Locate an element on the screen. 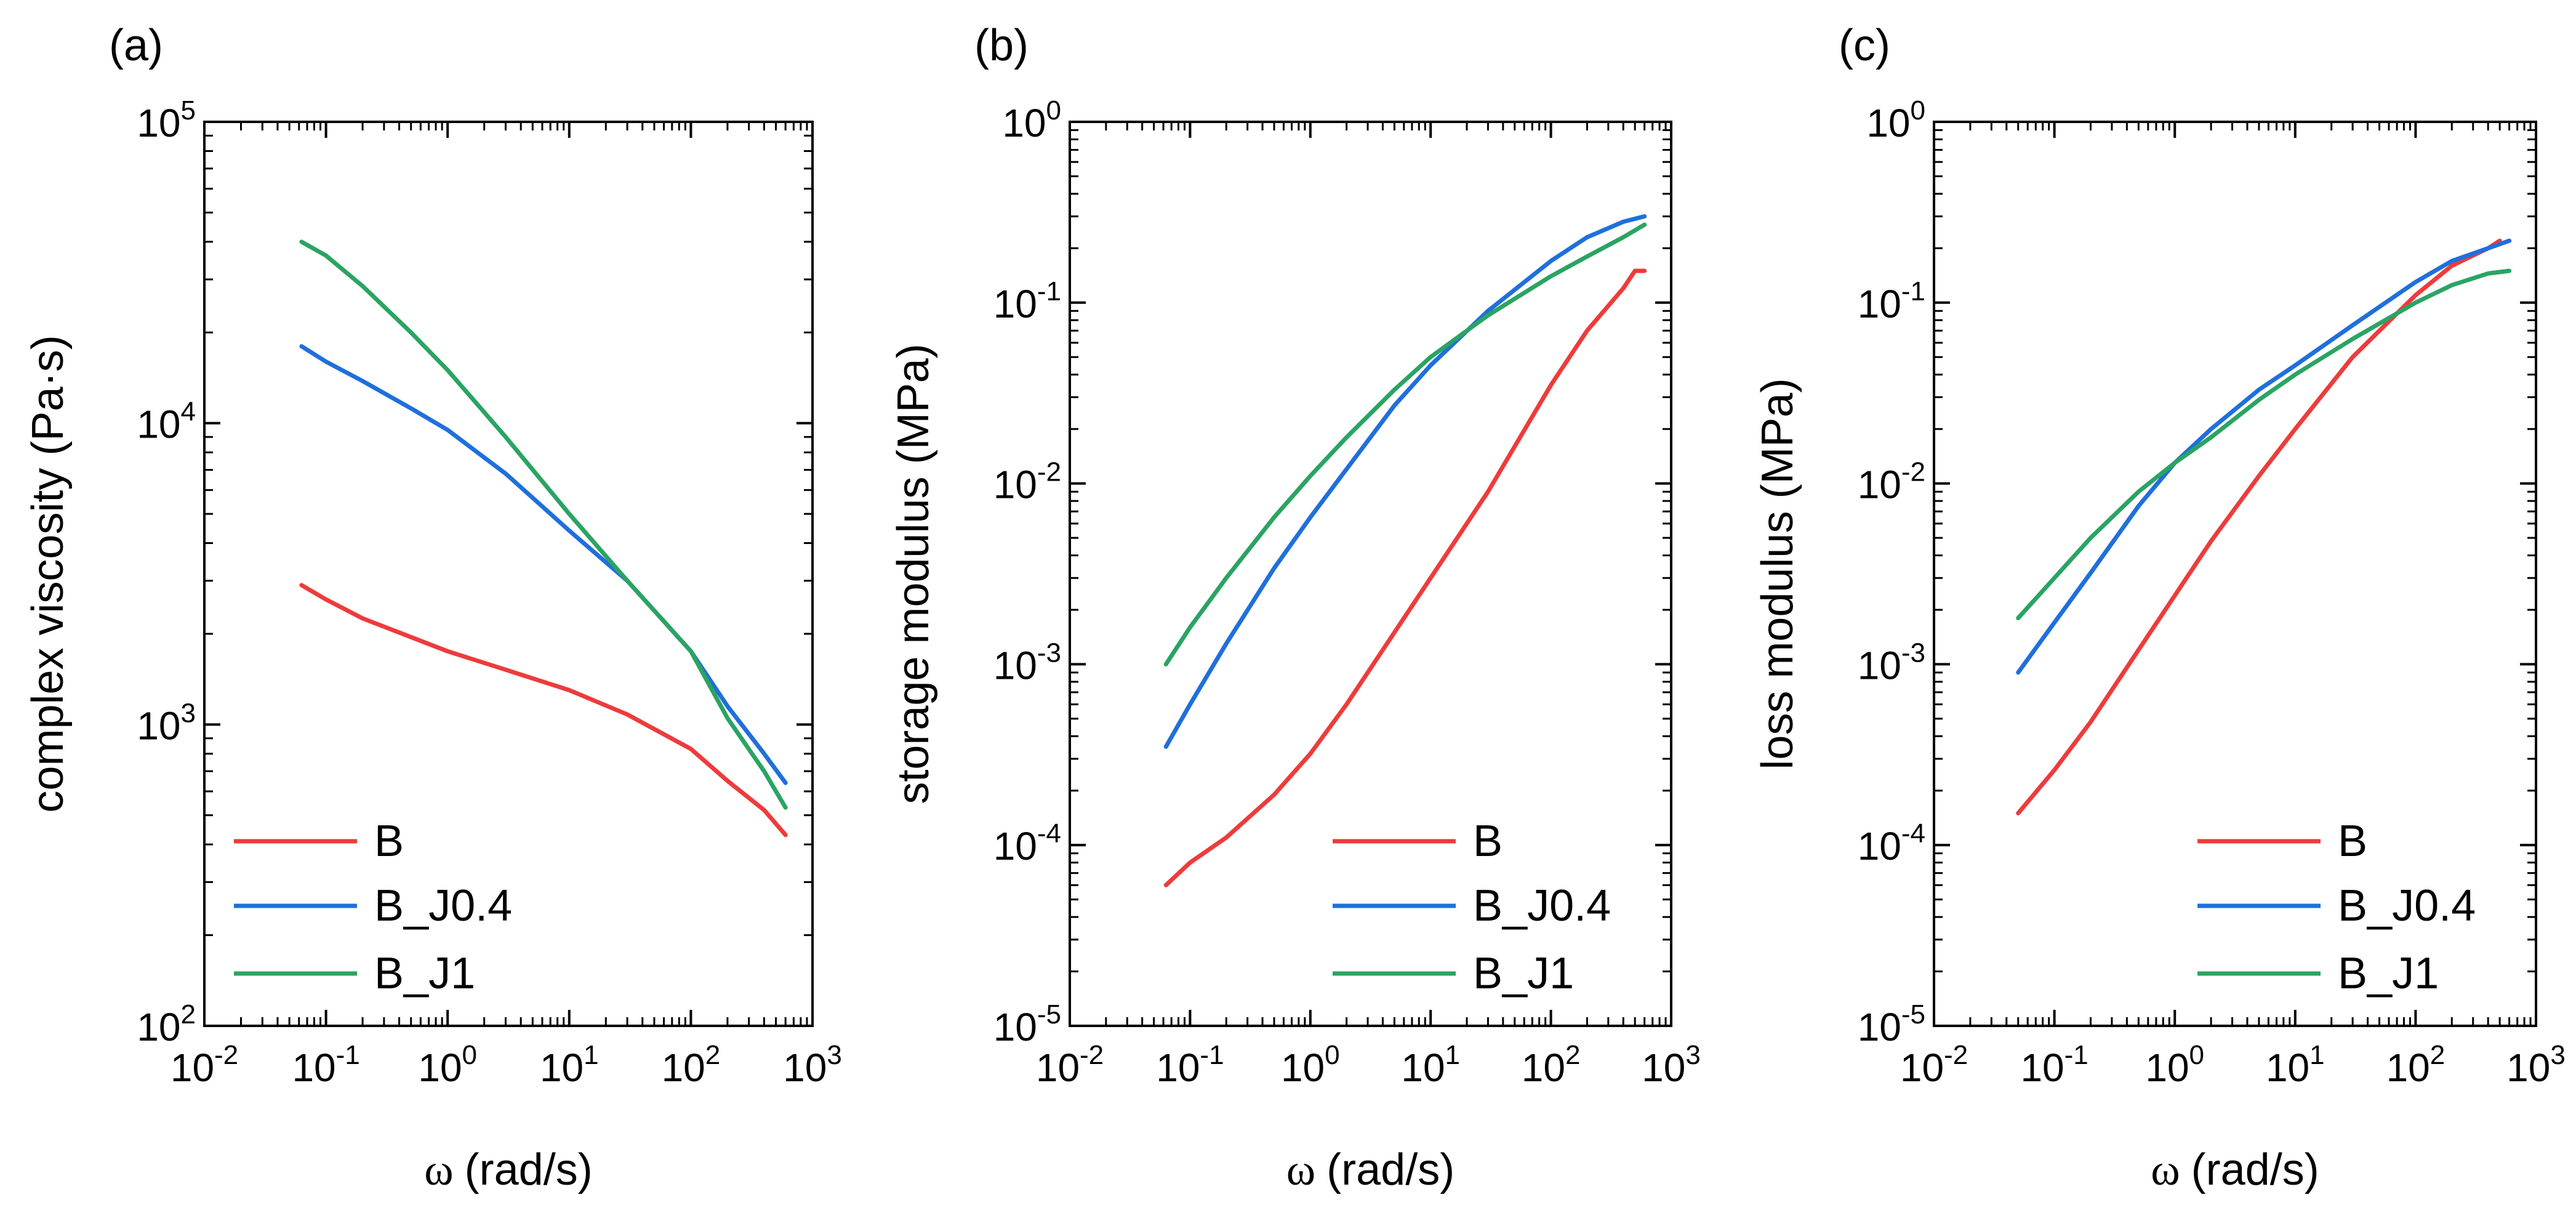  y-tick-exponent: 0 is located at coordinates (1918, 110).